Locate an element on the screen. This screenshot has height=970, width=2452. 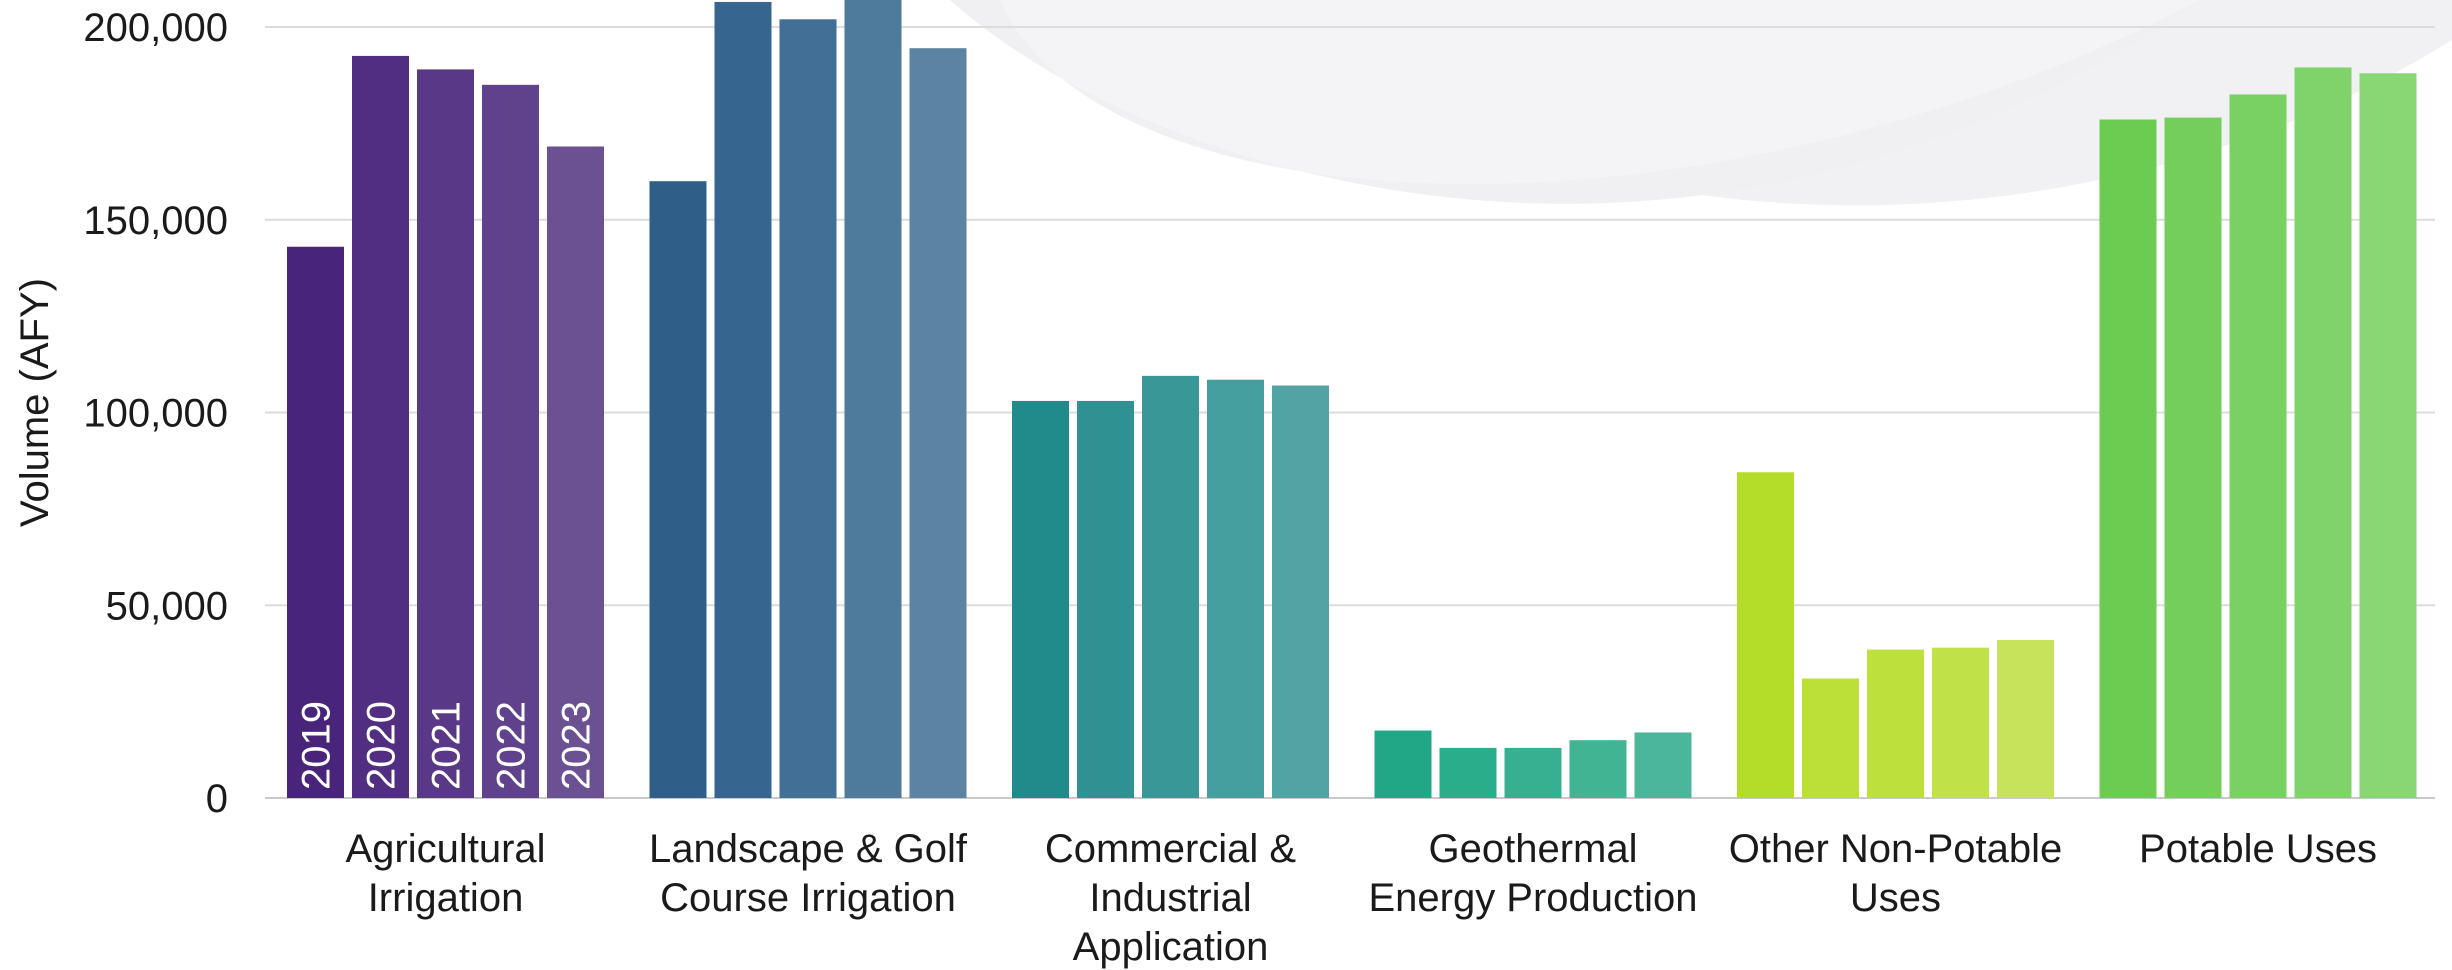
category-label: Application is located at coordinates (1171, 947).